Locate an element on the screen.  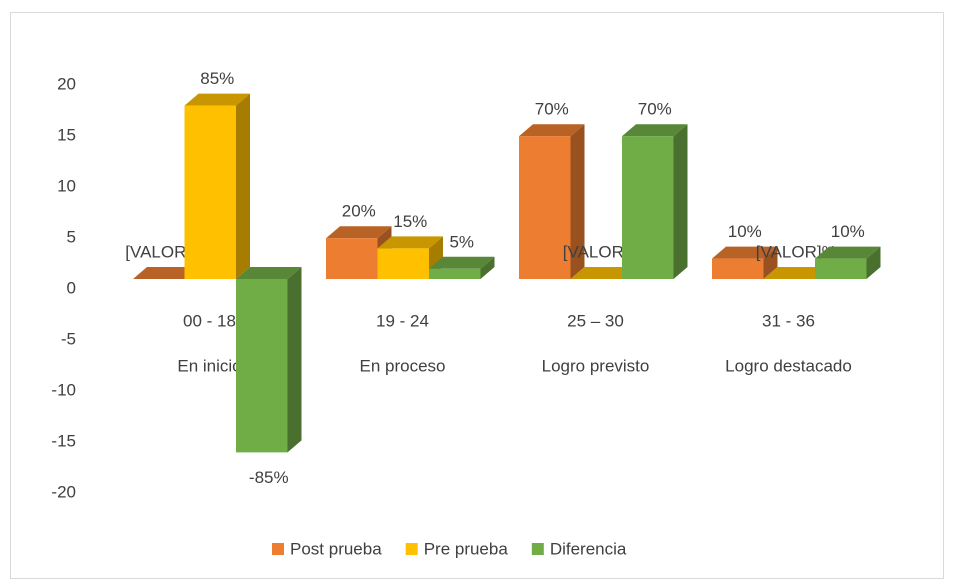
y-tick-label: -5 is located at coordinates (68, 338).